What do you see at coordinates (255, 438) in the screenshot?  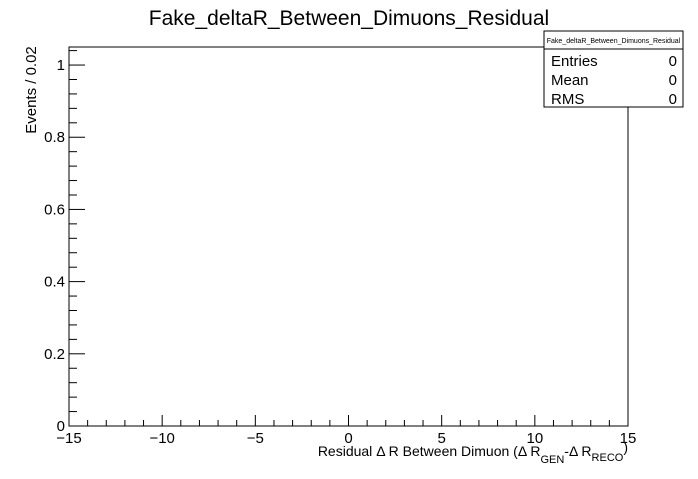 I see `x-tick-label: −5` at bounding box center [255, 438].